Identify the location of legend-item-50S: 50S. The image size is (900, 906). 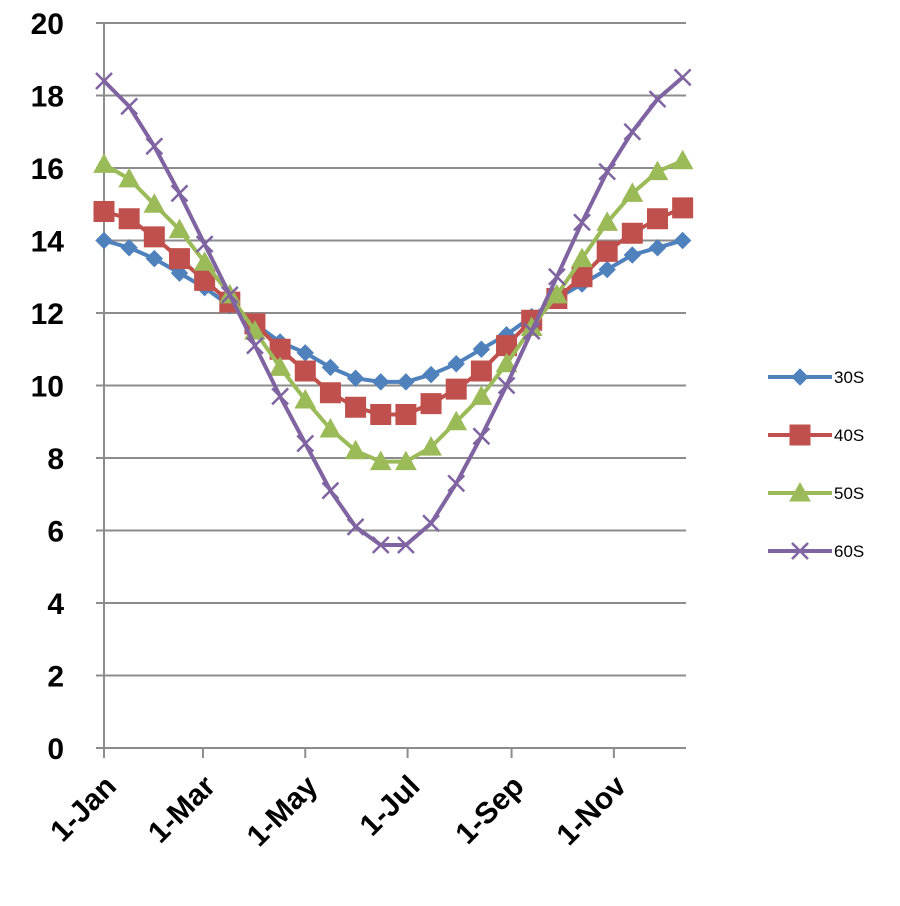
(816, 492).